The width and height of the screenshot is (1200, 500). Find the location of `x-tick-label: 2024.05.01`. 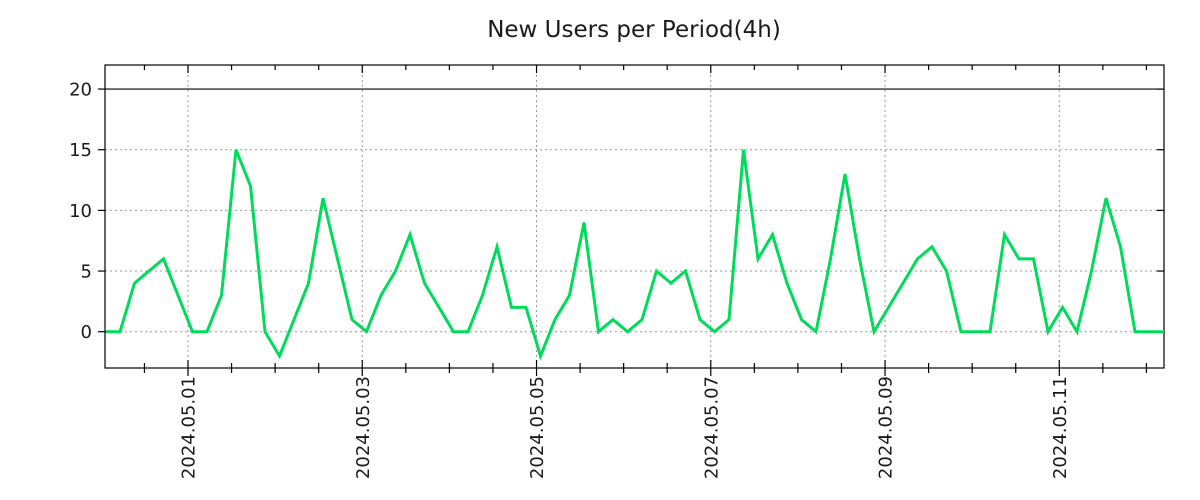

x-tick-label: 2024.05.01 is located at coordinates (189, 427).